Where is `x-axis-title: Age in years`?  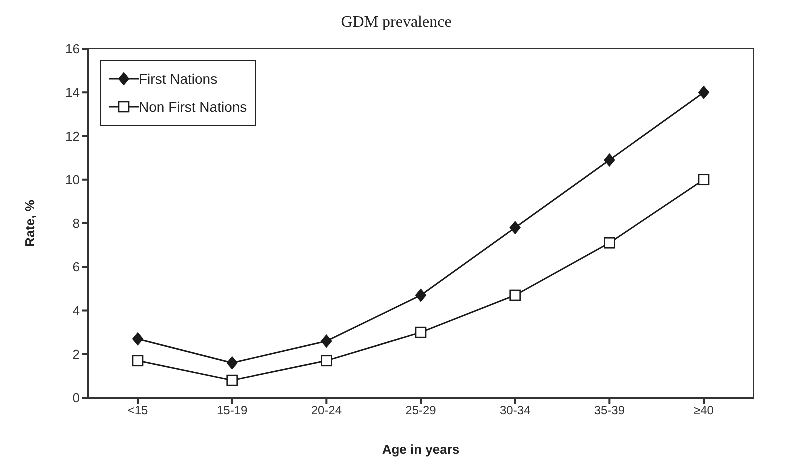 x-axis-title: Age in years is located at coordinates (421, 449).